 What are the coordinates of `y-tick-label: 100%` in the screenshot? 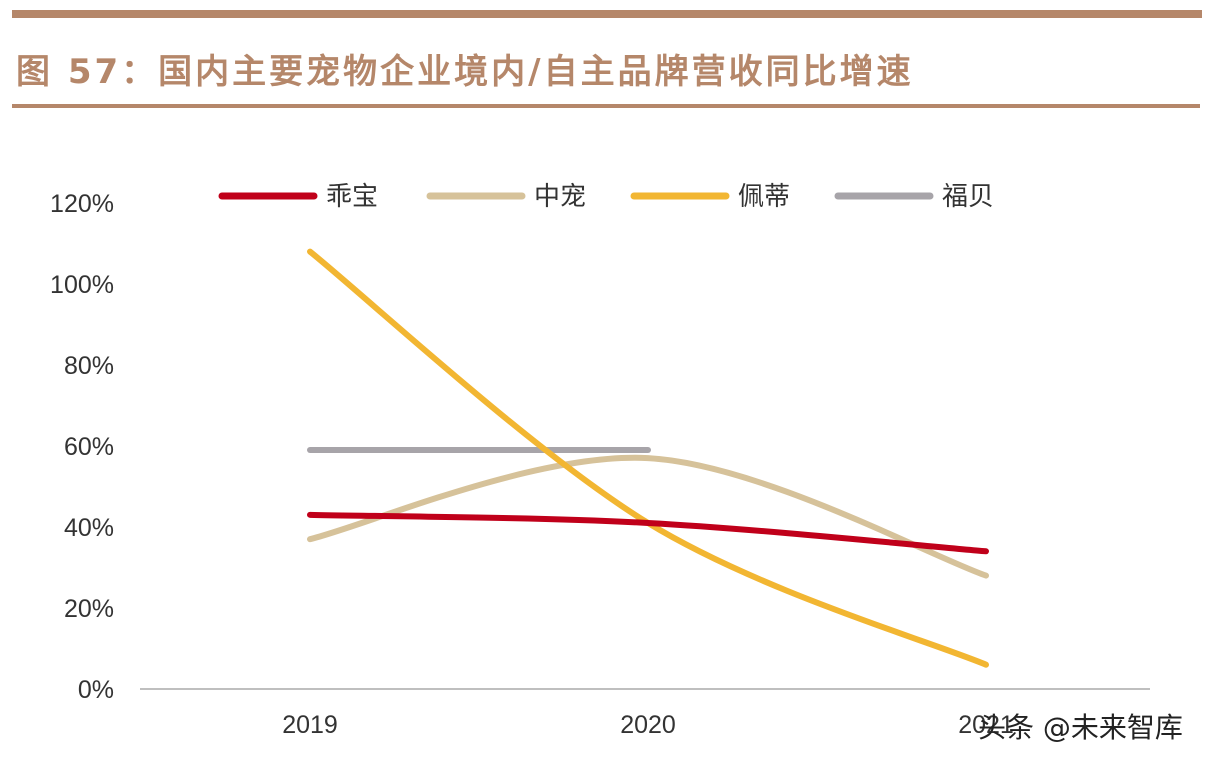 It's located at (82, 285).